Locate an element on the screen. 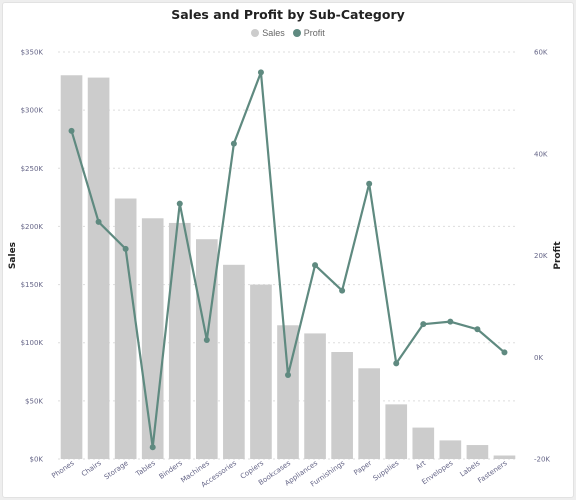  y-tick-label: $50K is located at coordinates (34, 401).